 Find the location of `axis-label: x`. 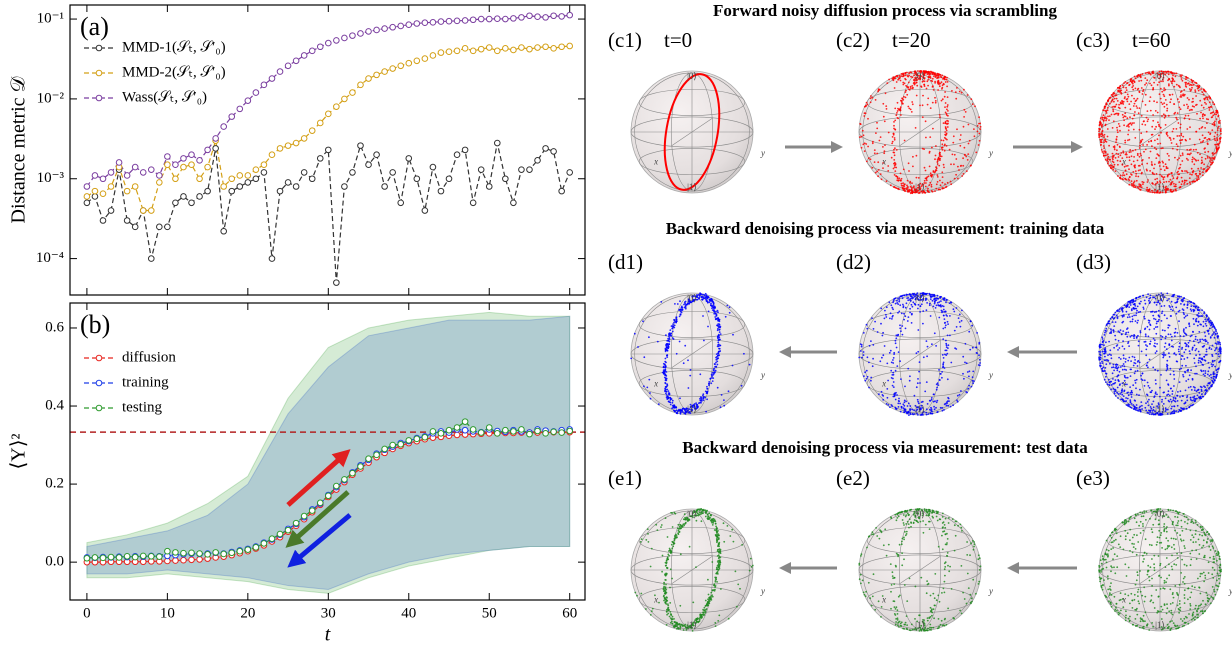

axis-label: x is located at coordinates (883, 384).